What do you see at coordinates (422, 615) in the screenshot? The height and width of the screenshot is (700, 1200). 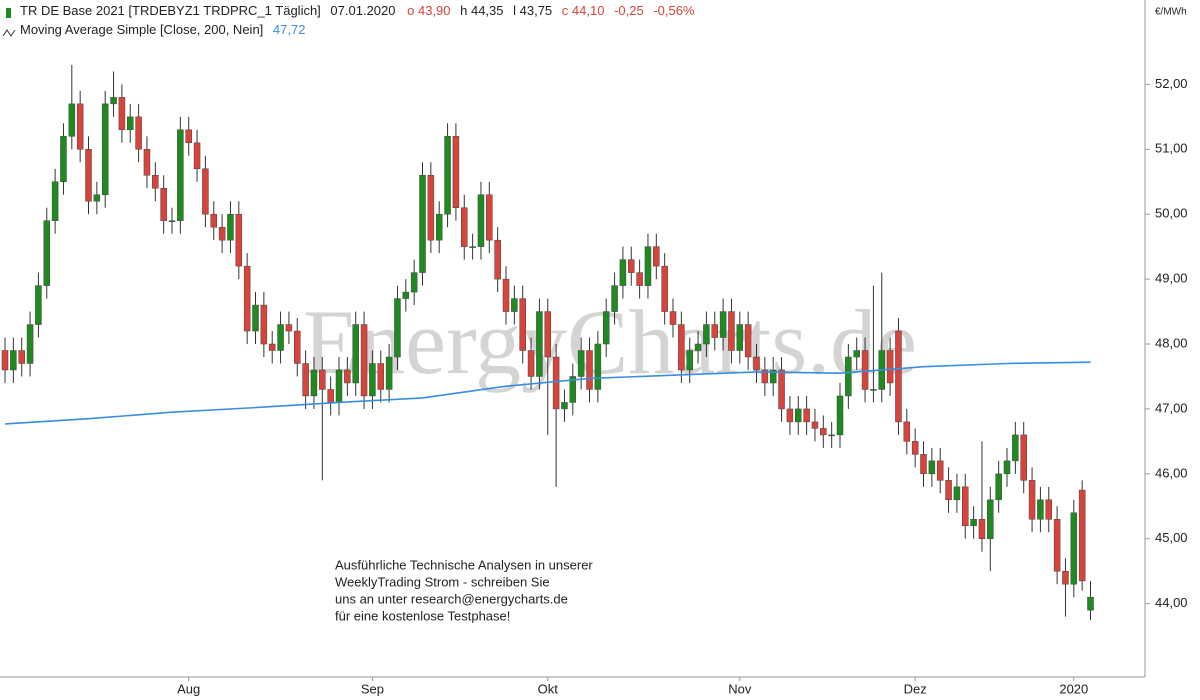 I see `annotation-line: für eine kostenlose Testphase!` at bounding box center [422, 615].